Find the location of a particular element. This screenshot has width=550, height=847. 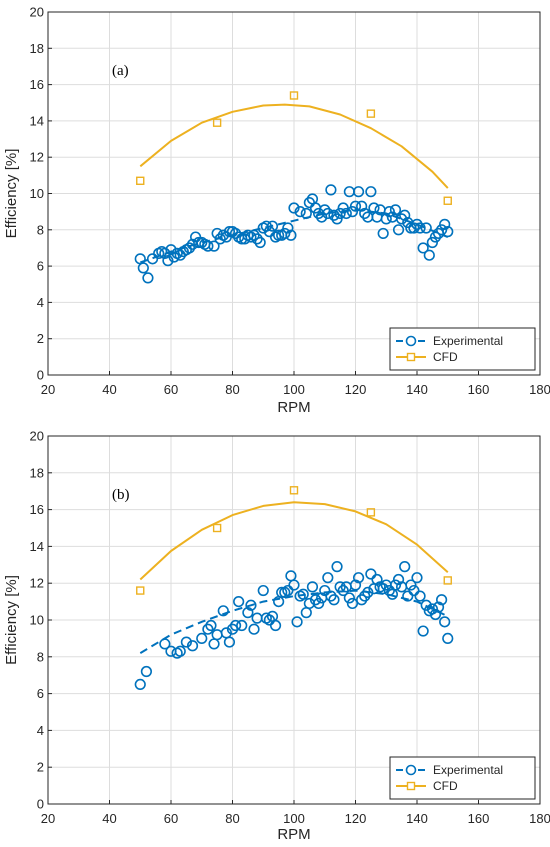

panel-label: (a) is located at coordinates (120, 71).